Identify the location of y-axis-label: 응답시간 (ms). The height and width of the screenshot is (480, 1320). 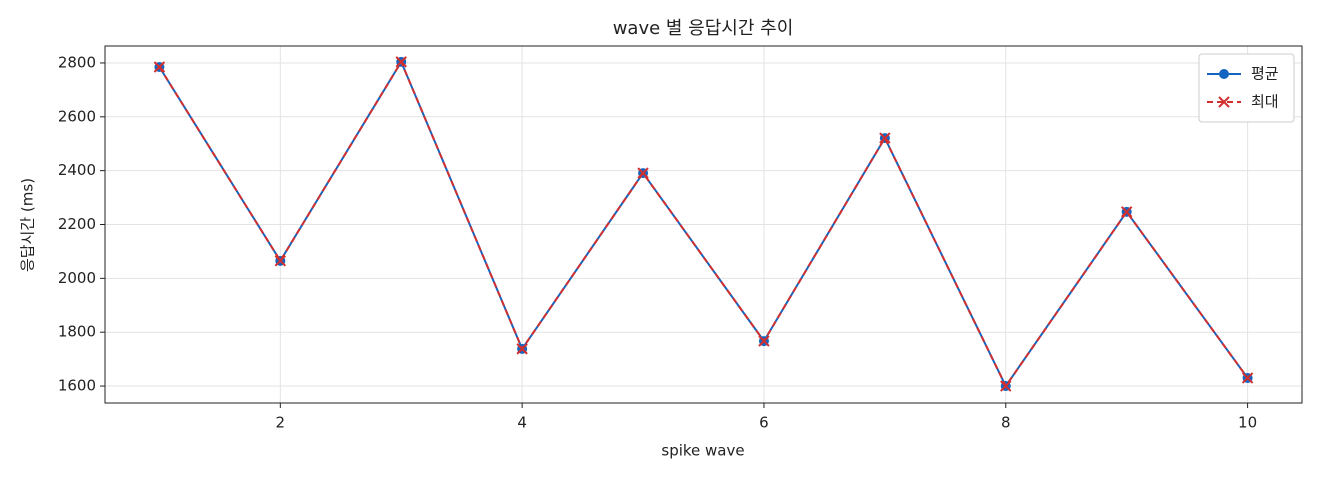
(28, 225).